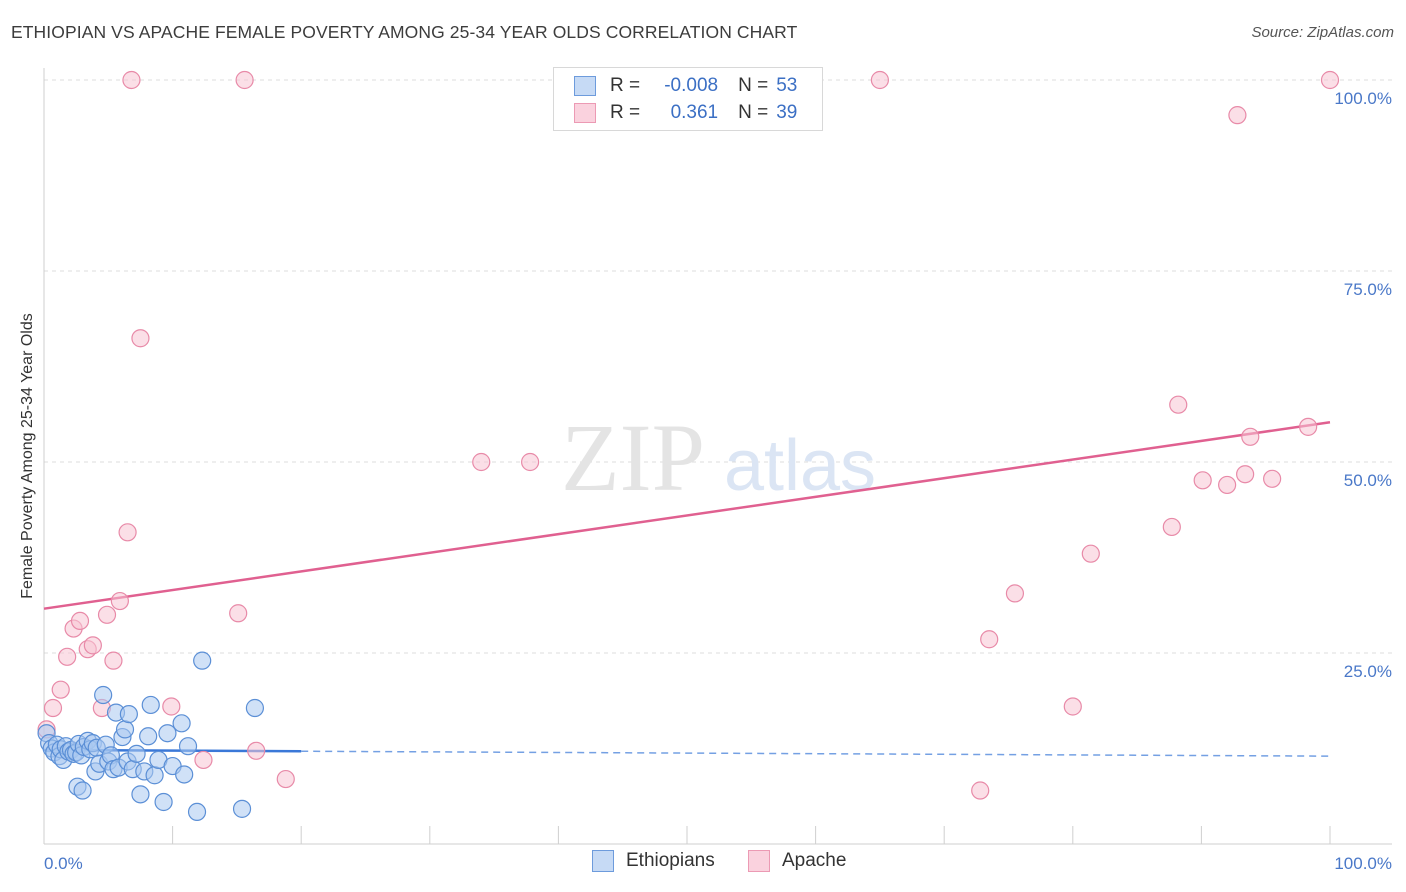  Describe the element at coordinates (1322, 32) in the screenshot. I see `source-label: Source: ZipAtlas.com` at that location.